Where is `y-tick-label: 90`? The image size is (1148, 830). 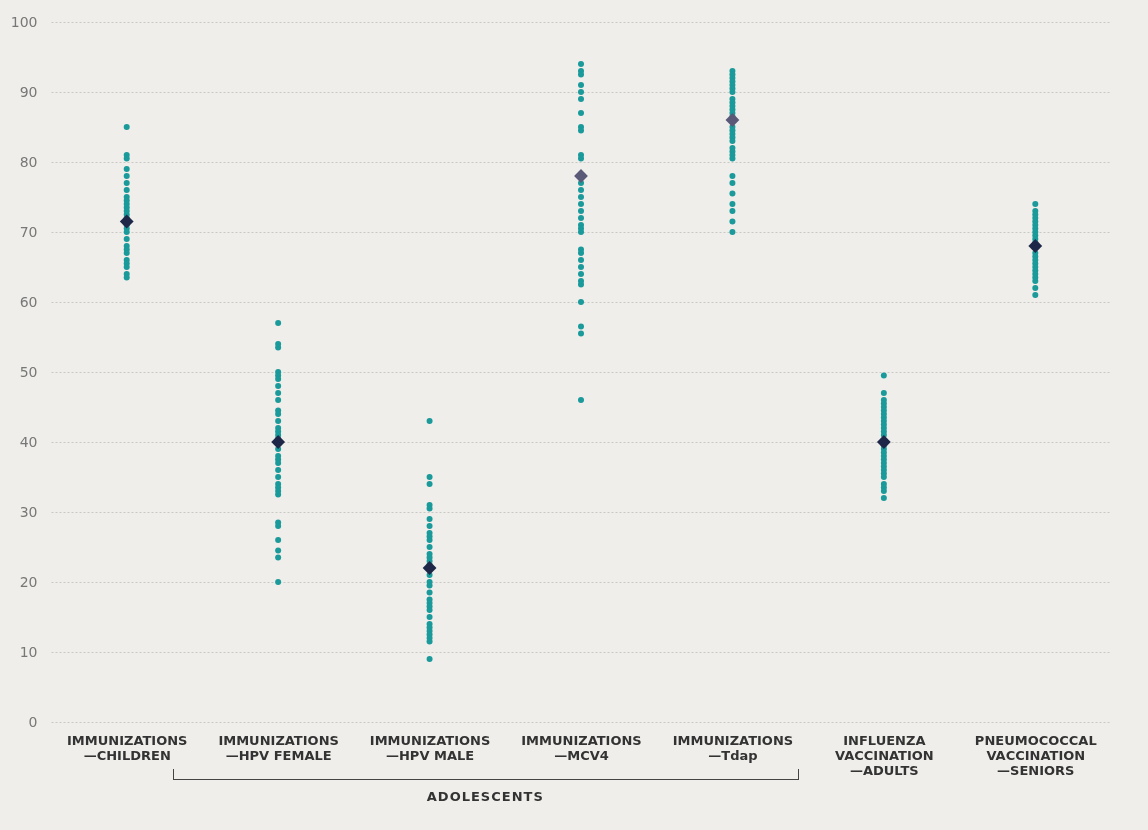 y-tick-label: 90 is located at coordinates (28, 91).